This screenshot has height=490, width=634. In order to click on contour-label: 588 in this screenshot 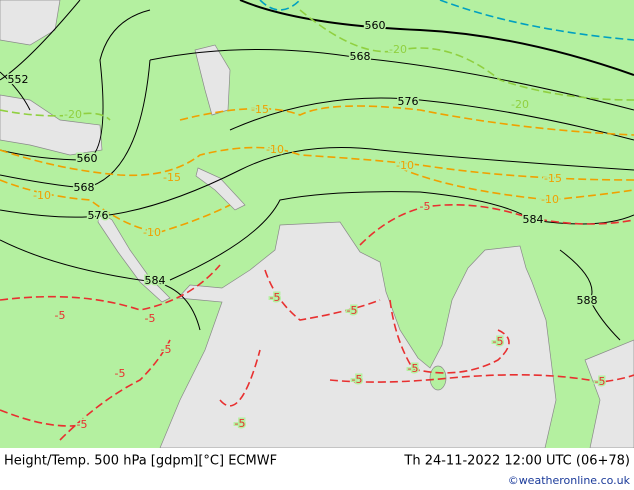, I will do `click(587, 300)`.